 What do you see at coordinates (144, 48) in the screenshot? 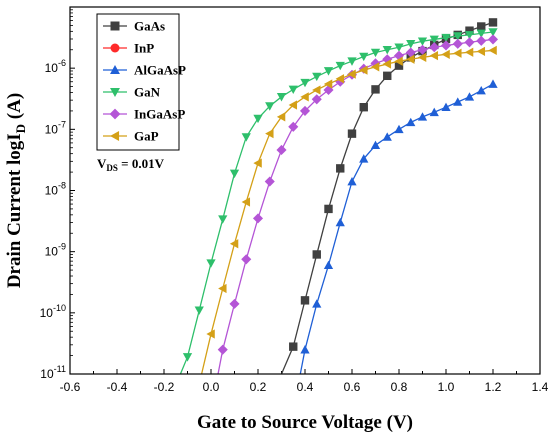
I see `legend-label: InP` at bounding box center [144, 48].